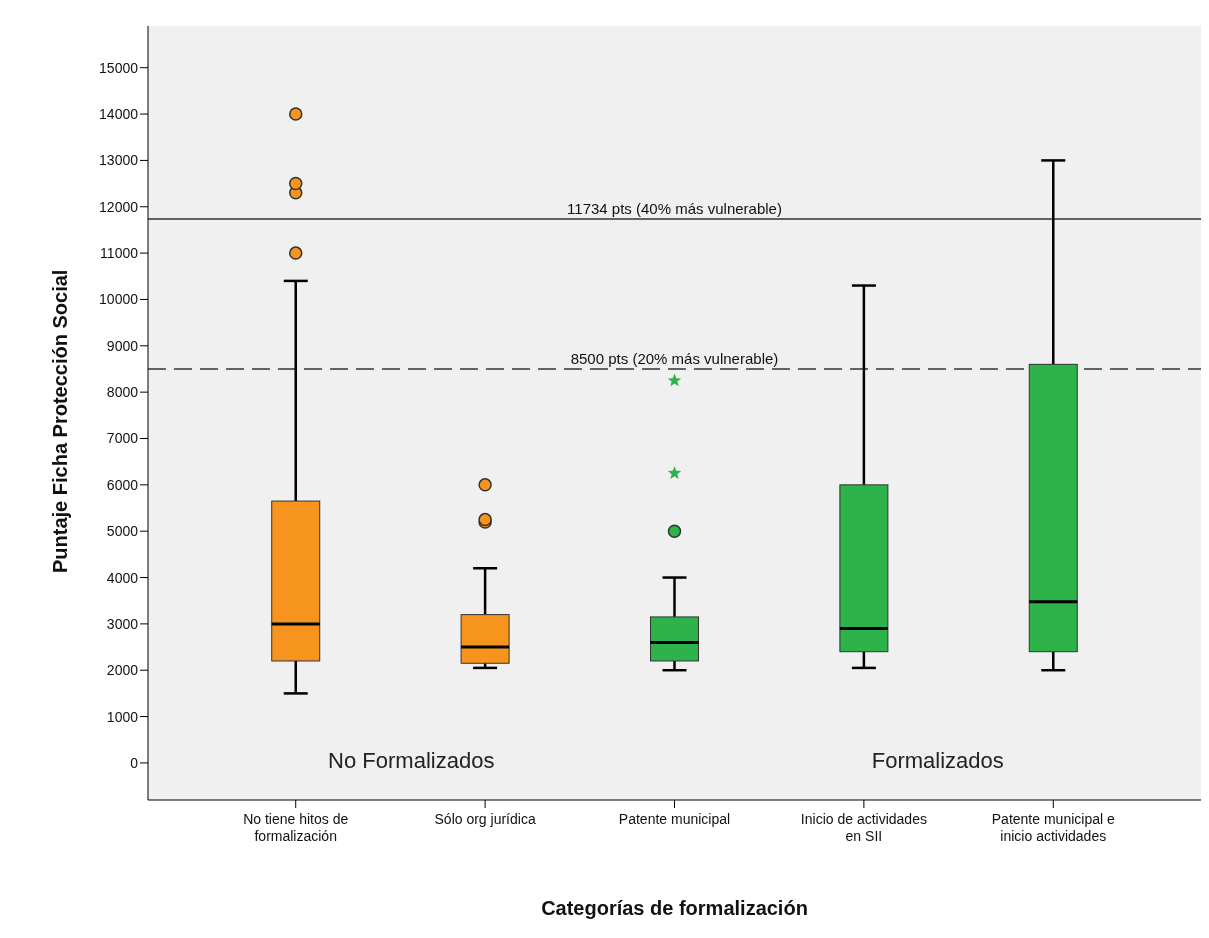 The height and width of the screenshot is (938, 1209). What do you see at coordinates (863, 827) in the screenshot?
I see `x-tick-label: Inicio de actividades en SII` at bounding box center [863, 827].